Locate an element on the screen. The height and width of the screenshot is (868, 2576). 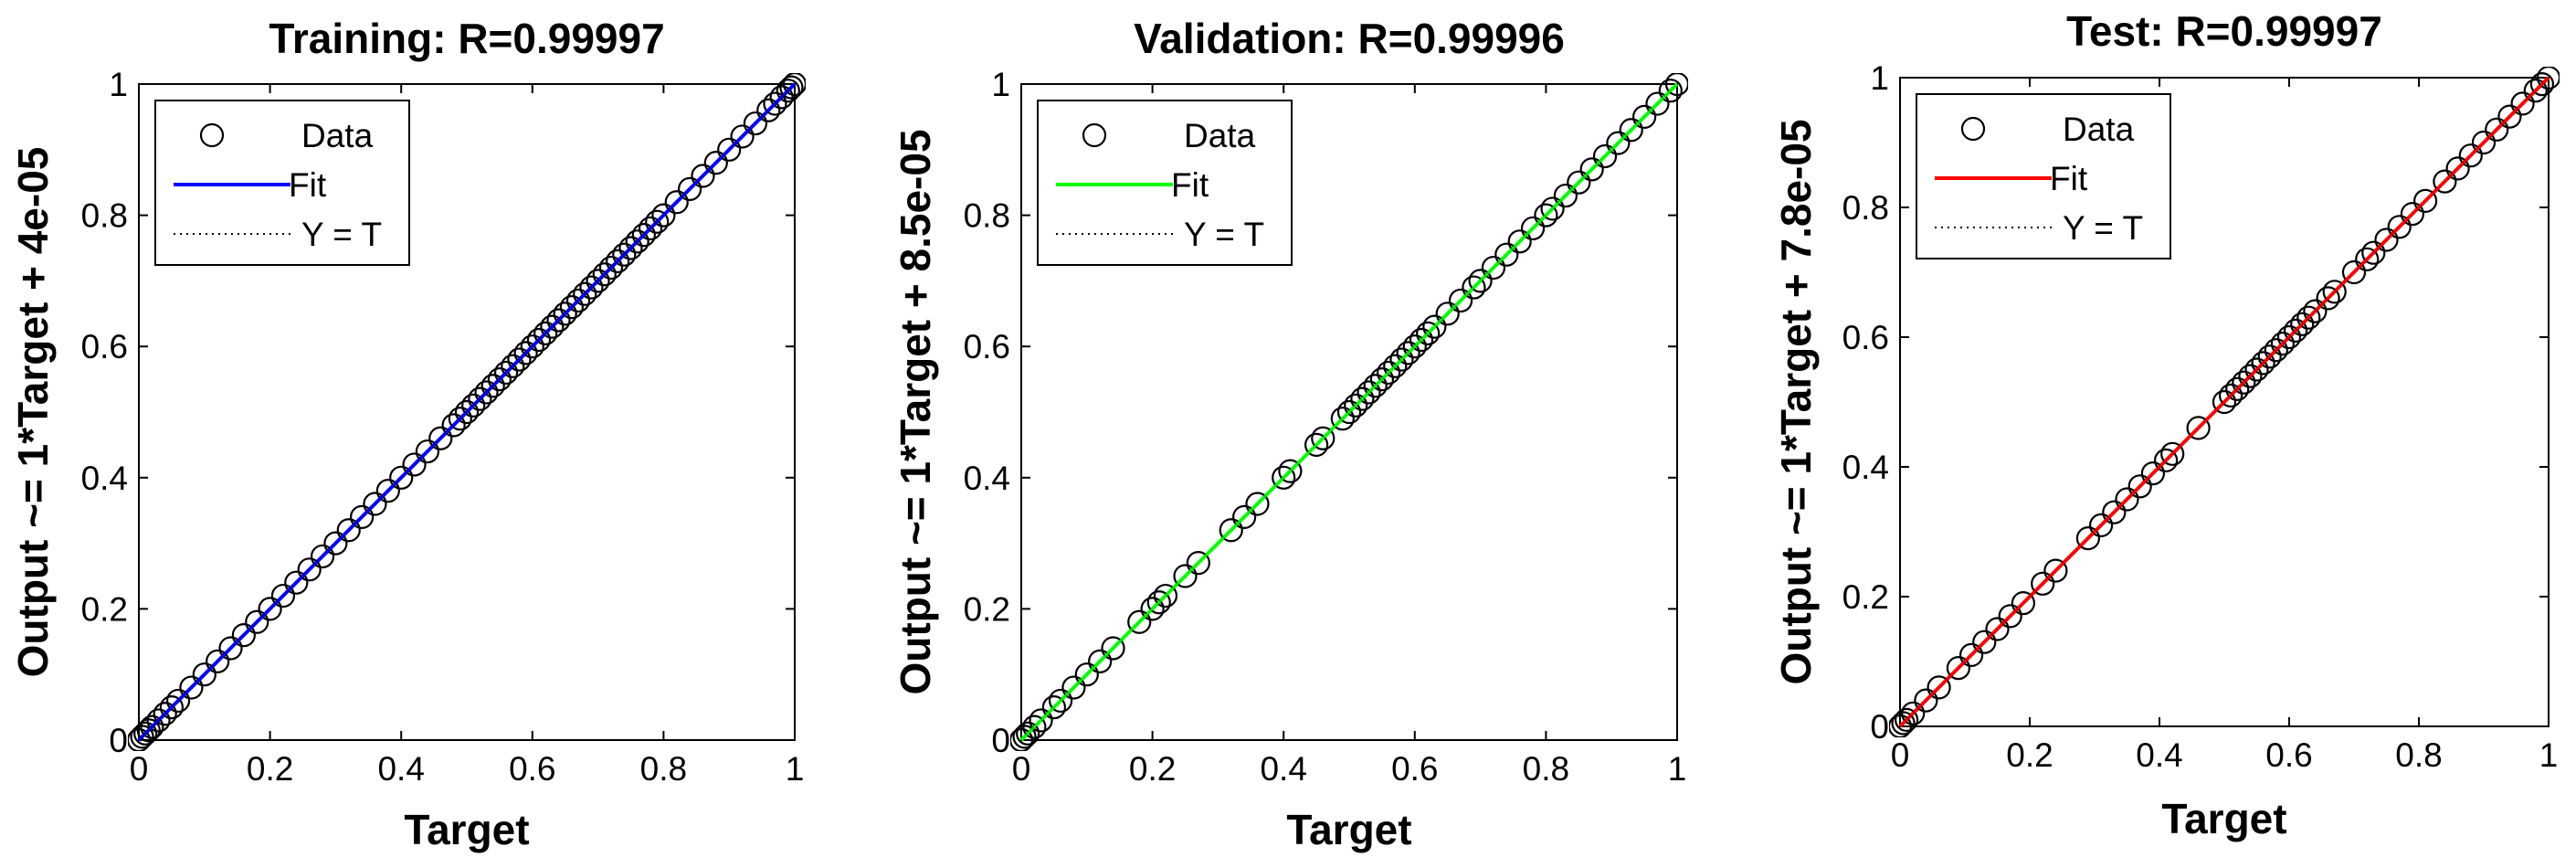
y-tick-label: 0.8 is located at coordinates (104, 216).